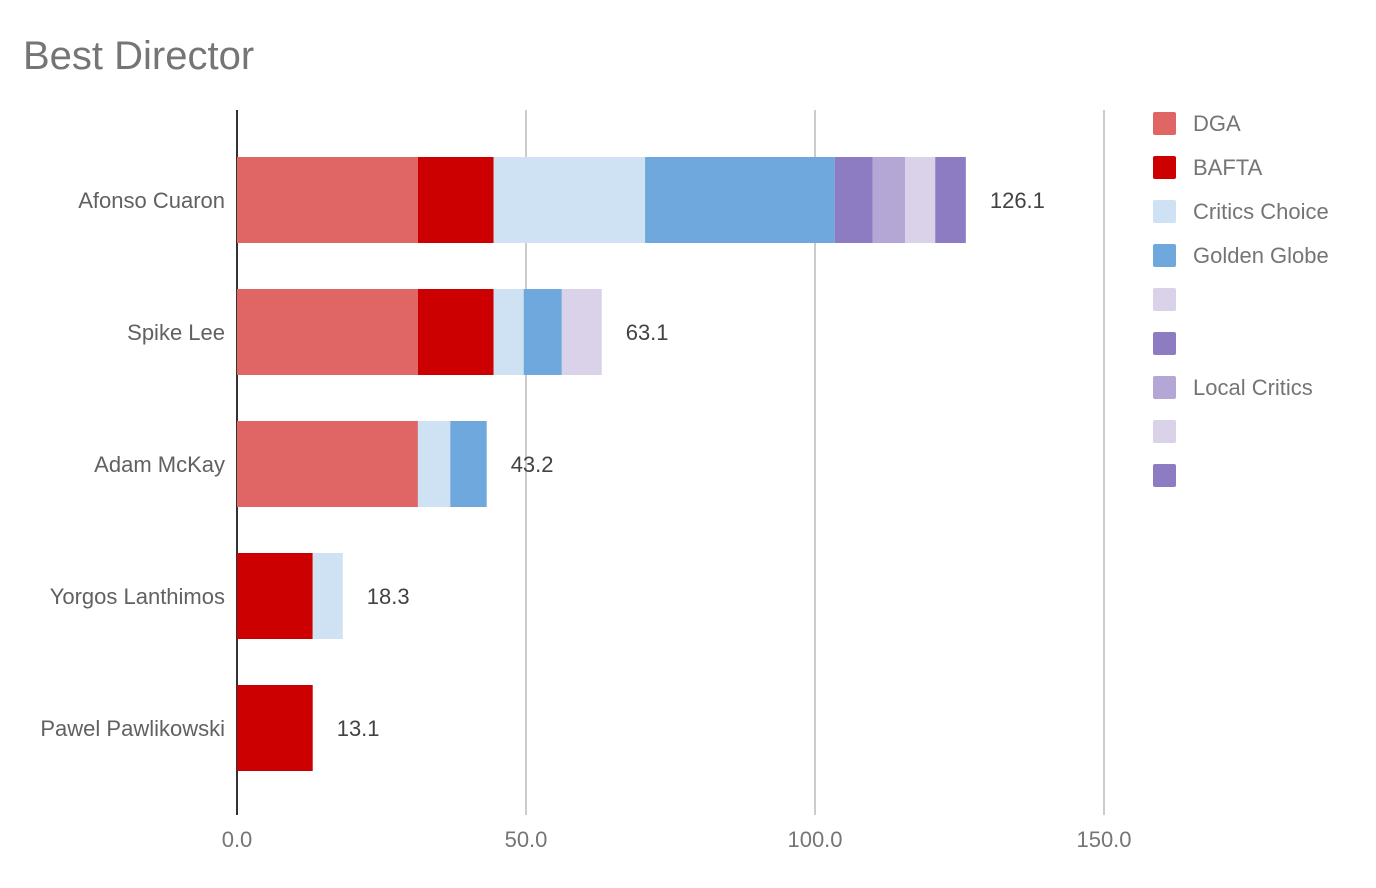 The height and width of the screenshot is (888, 1376). I want to click on category-label: Afonso Cuaron, so click(151, 200).